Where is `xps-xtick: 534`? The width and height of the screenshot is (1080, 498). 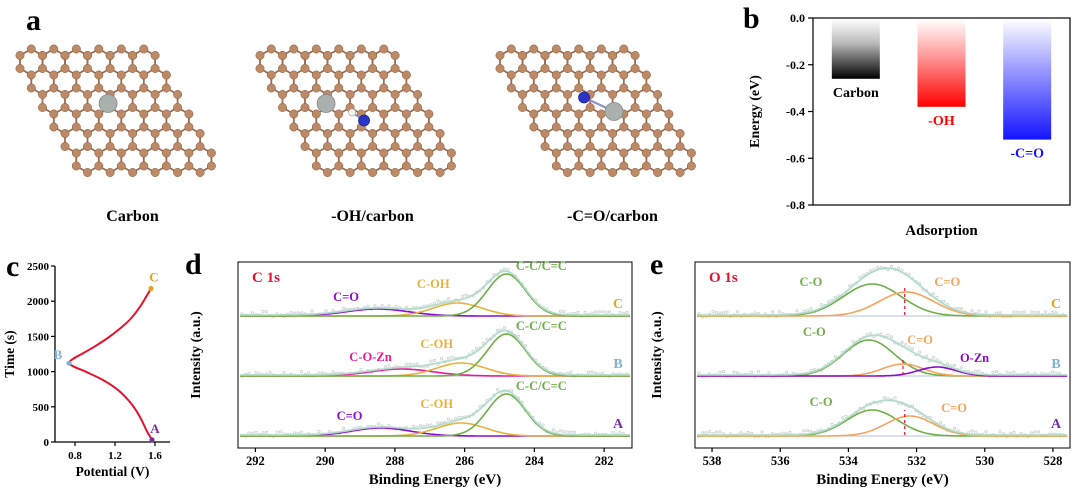
xps-xtick: 534 is located at coordinates (849, 461).